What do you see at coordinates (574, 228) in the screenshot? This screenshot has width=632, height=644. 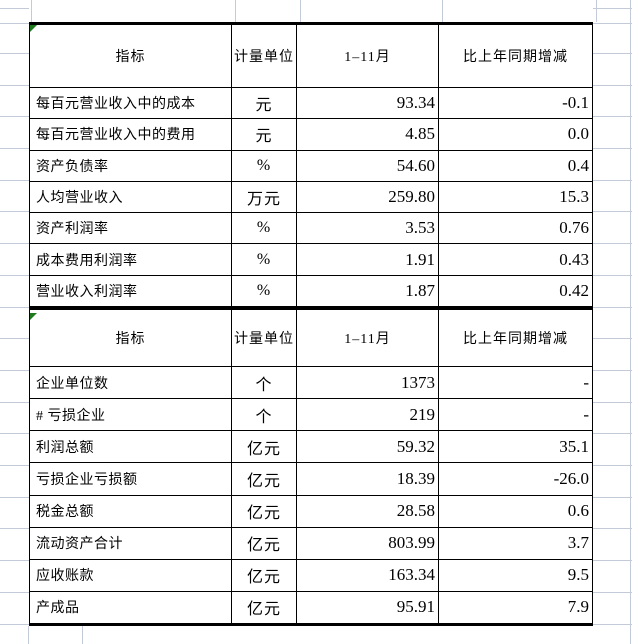 I see `change-cell: 0.76` at bounding box center [574, 228].